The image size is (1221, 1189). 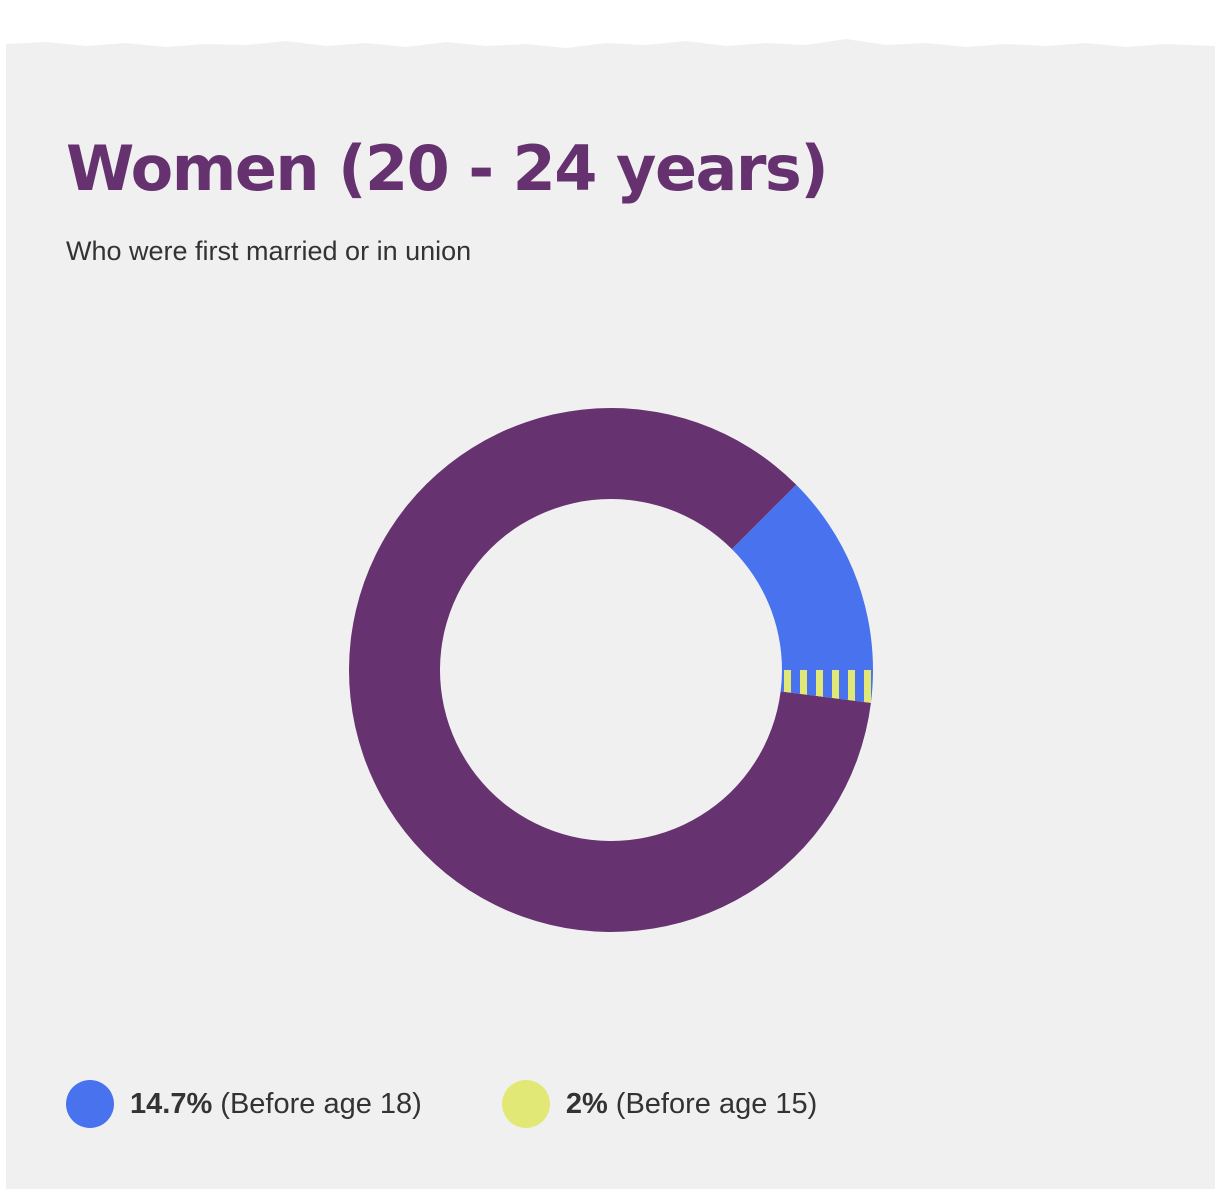 What do you see at coordinates (525, 1104) in the screenshot?
I see `legend-swatch-yellow` at bounding box center [525, 1104].